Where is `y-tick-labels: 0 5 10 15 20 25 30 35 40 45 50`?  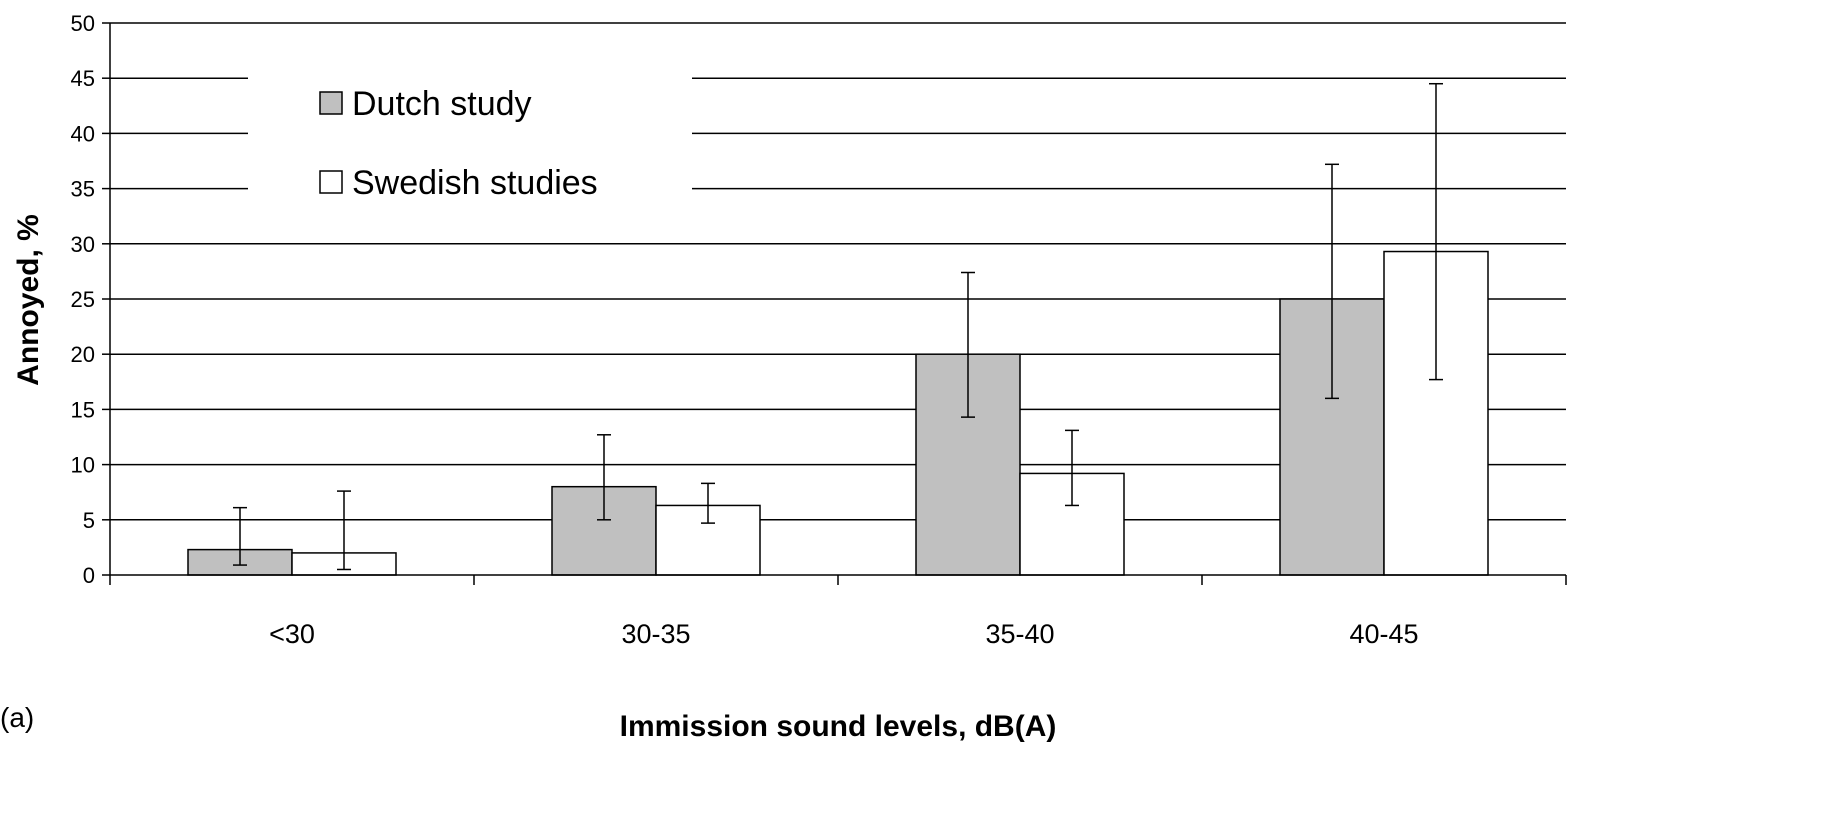 y-tick-labels: 0 5 10 15 20 25 30 35 40 45 50 is located at coordinates (83, 299).